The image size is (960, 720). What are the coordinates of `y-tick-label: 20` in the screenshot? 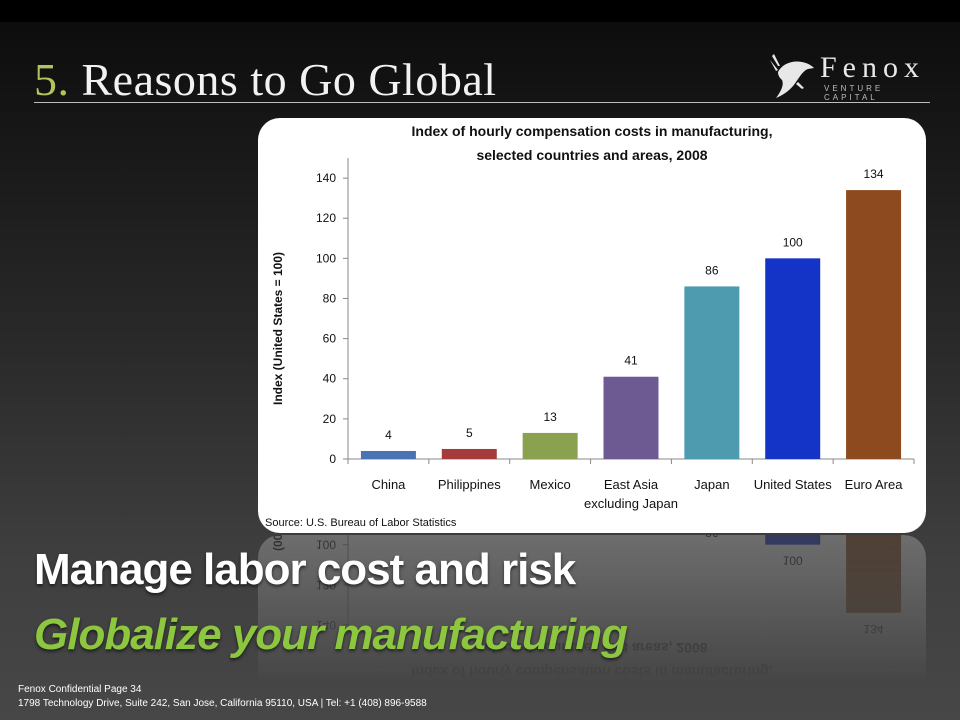 It's located at (330, 419).